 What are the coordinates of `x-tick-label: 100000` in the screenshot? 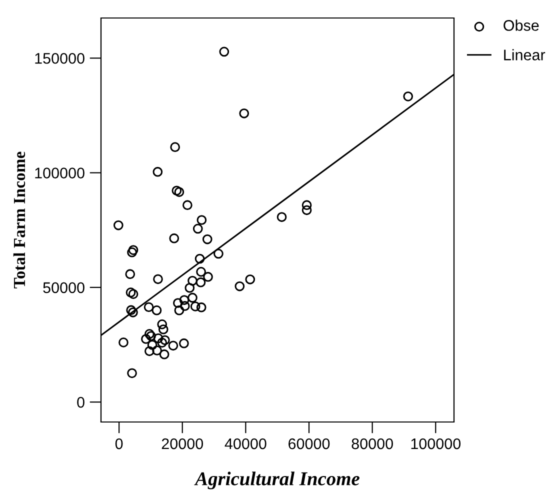 It's located at (436, 444).